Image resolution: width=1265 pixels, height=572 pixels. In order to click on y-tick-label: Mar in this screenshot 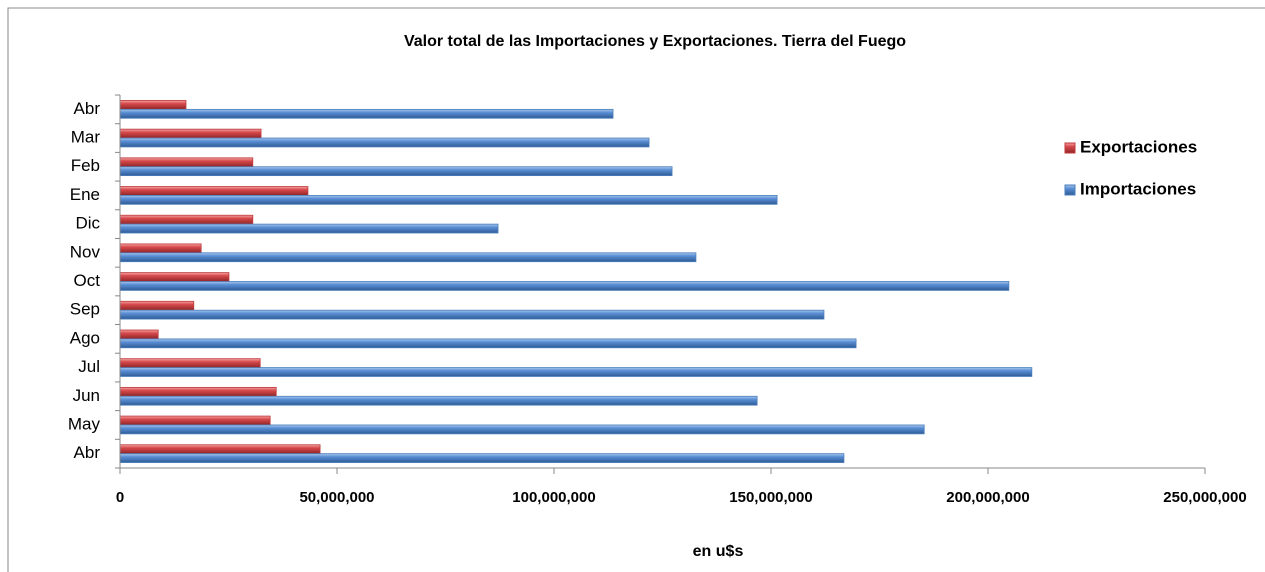, I will do `click(86, 137)`.